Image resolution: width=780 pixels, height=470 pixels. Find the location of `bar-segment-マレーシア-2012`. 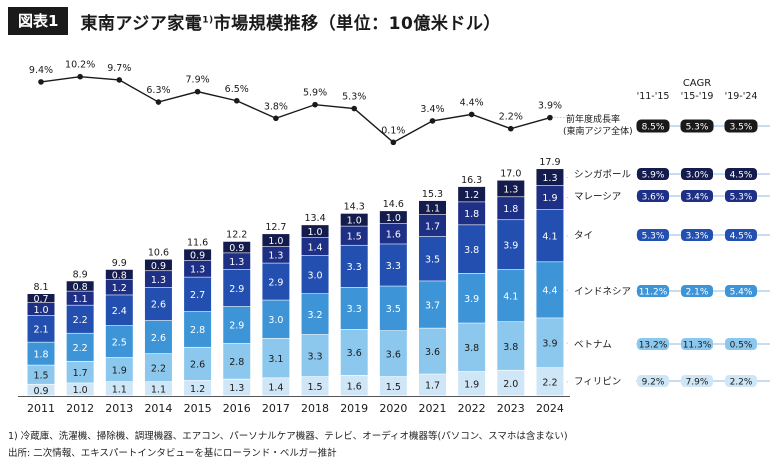

bar-segment-マレーシア-2012 is located at coordinates (80, 298).